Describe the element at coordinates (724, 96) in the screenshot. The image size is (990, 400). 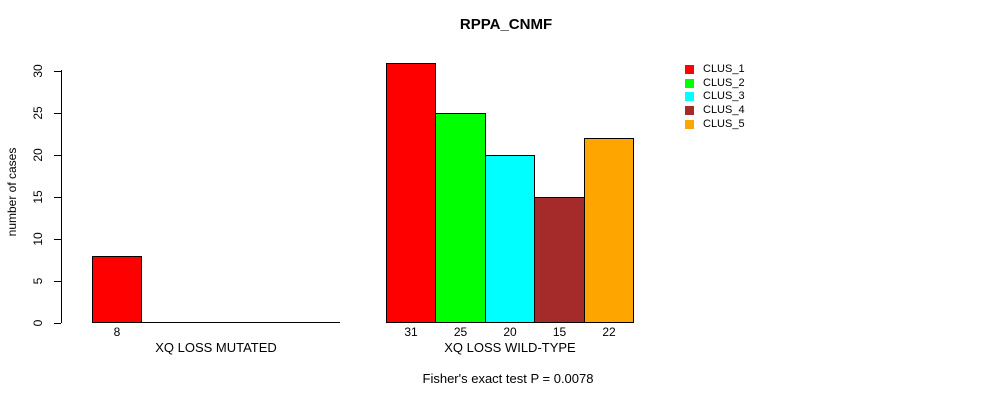
I see `legend-label: CLUS_3` at that location.